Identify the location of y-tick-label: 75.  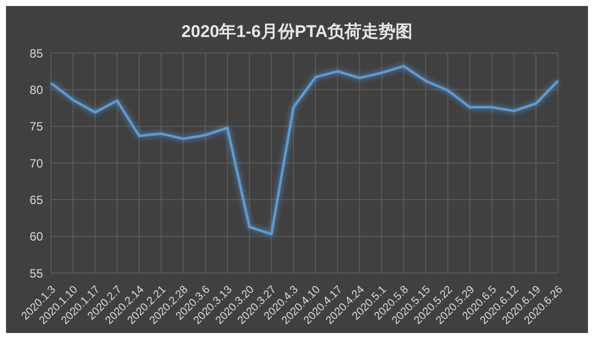
(37, 127).